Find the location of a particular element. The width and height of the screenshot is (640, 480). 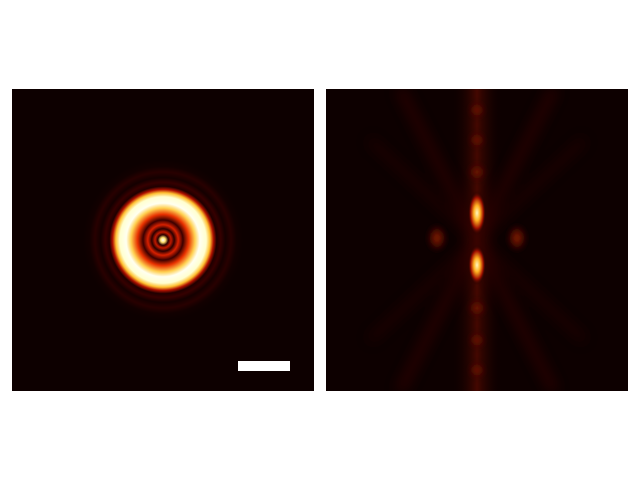

scale-bar is located at coordinates (264, 366).